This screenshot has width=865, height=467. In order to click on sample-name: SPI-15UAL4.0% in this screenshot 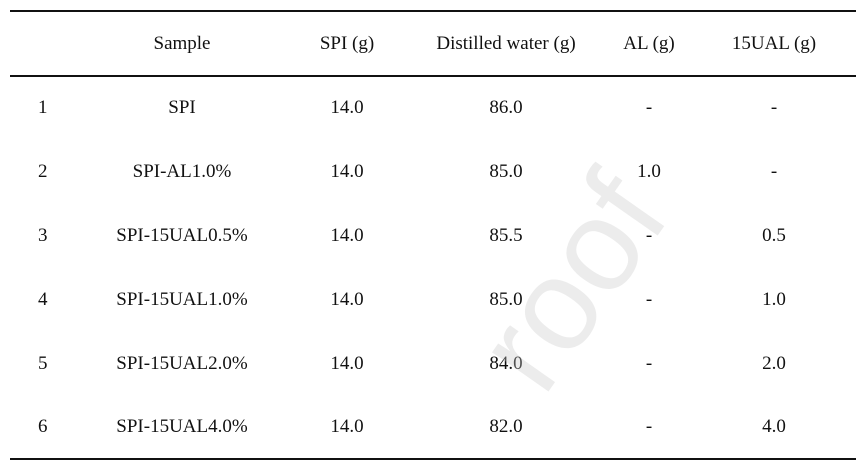, I will do `click(182, 426)`.